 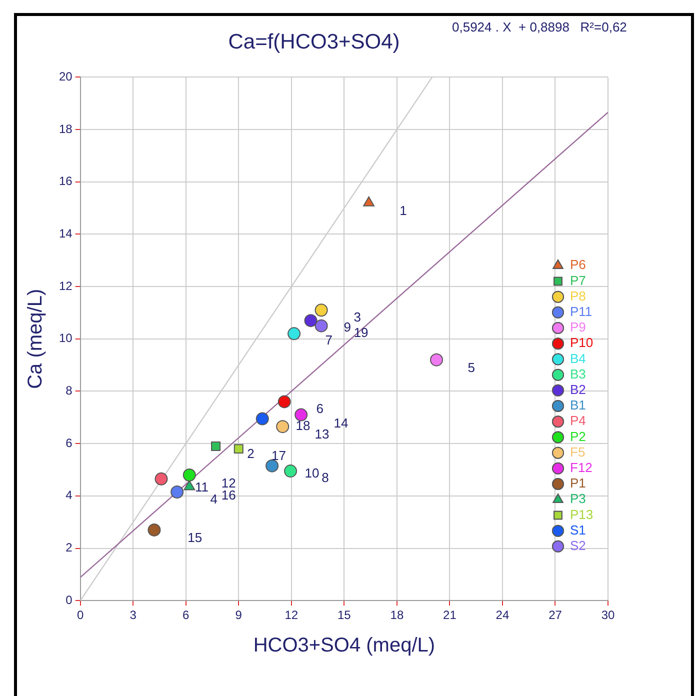 I want to click on legend-label: F5, so click(x=578, y=452).